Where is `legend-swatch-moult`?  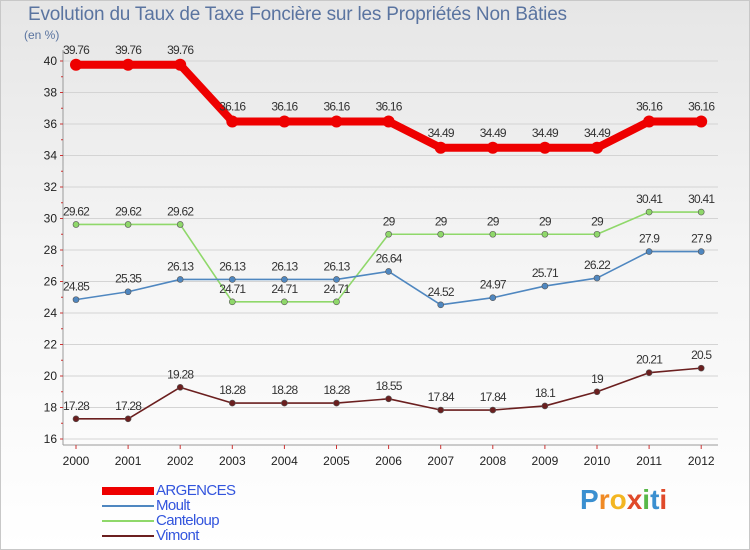 legend-swatch-moult is located at coordinates (128, 506).